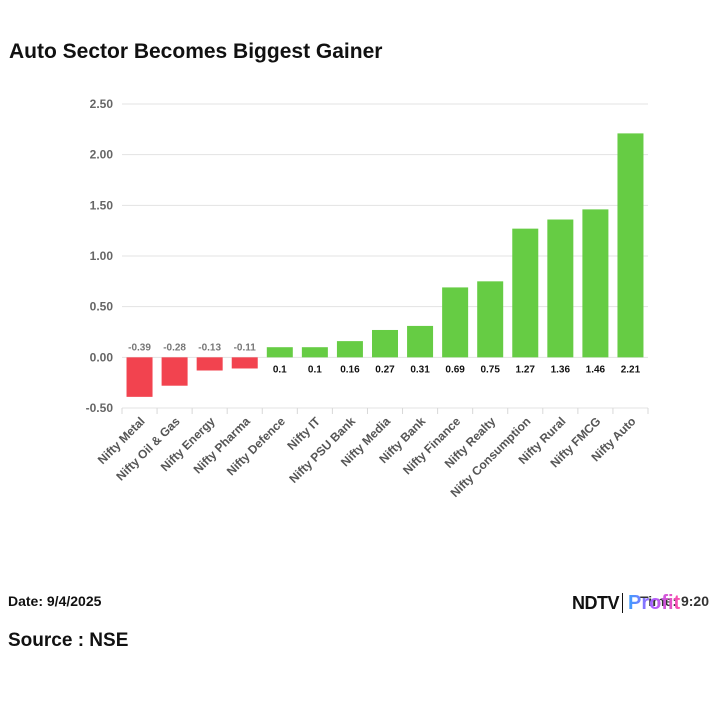  Describe the element at coordinates (674, 601) in the screenshot. I see `time-label: Time: 9:20` at that location.